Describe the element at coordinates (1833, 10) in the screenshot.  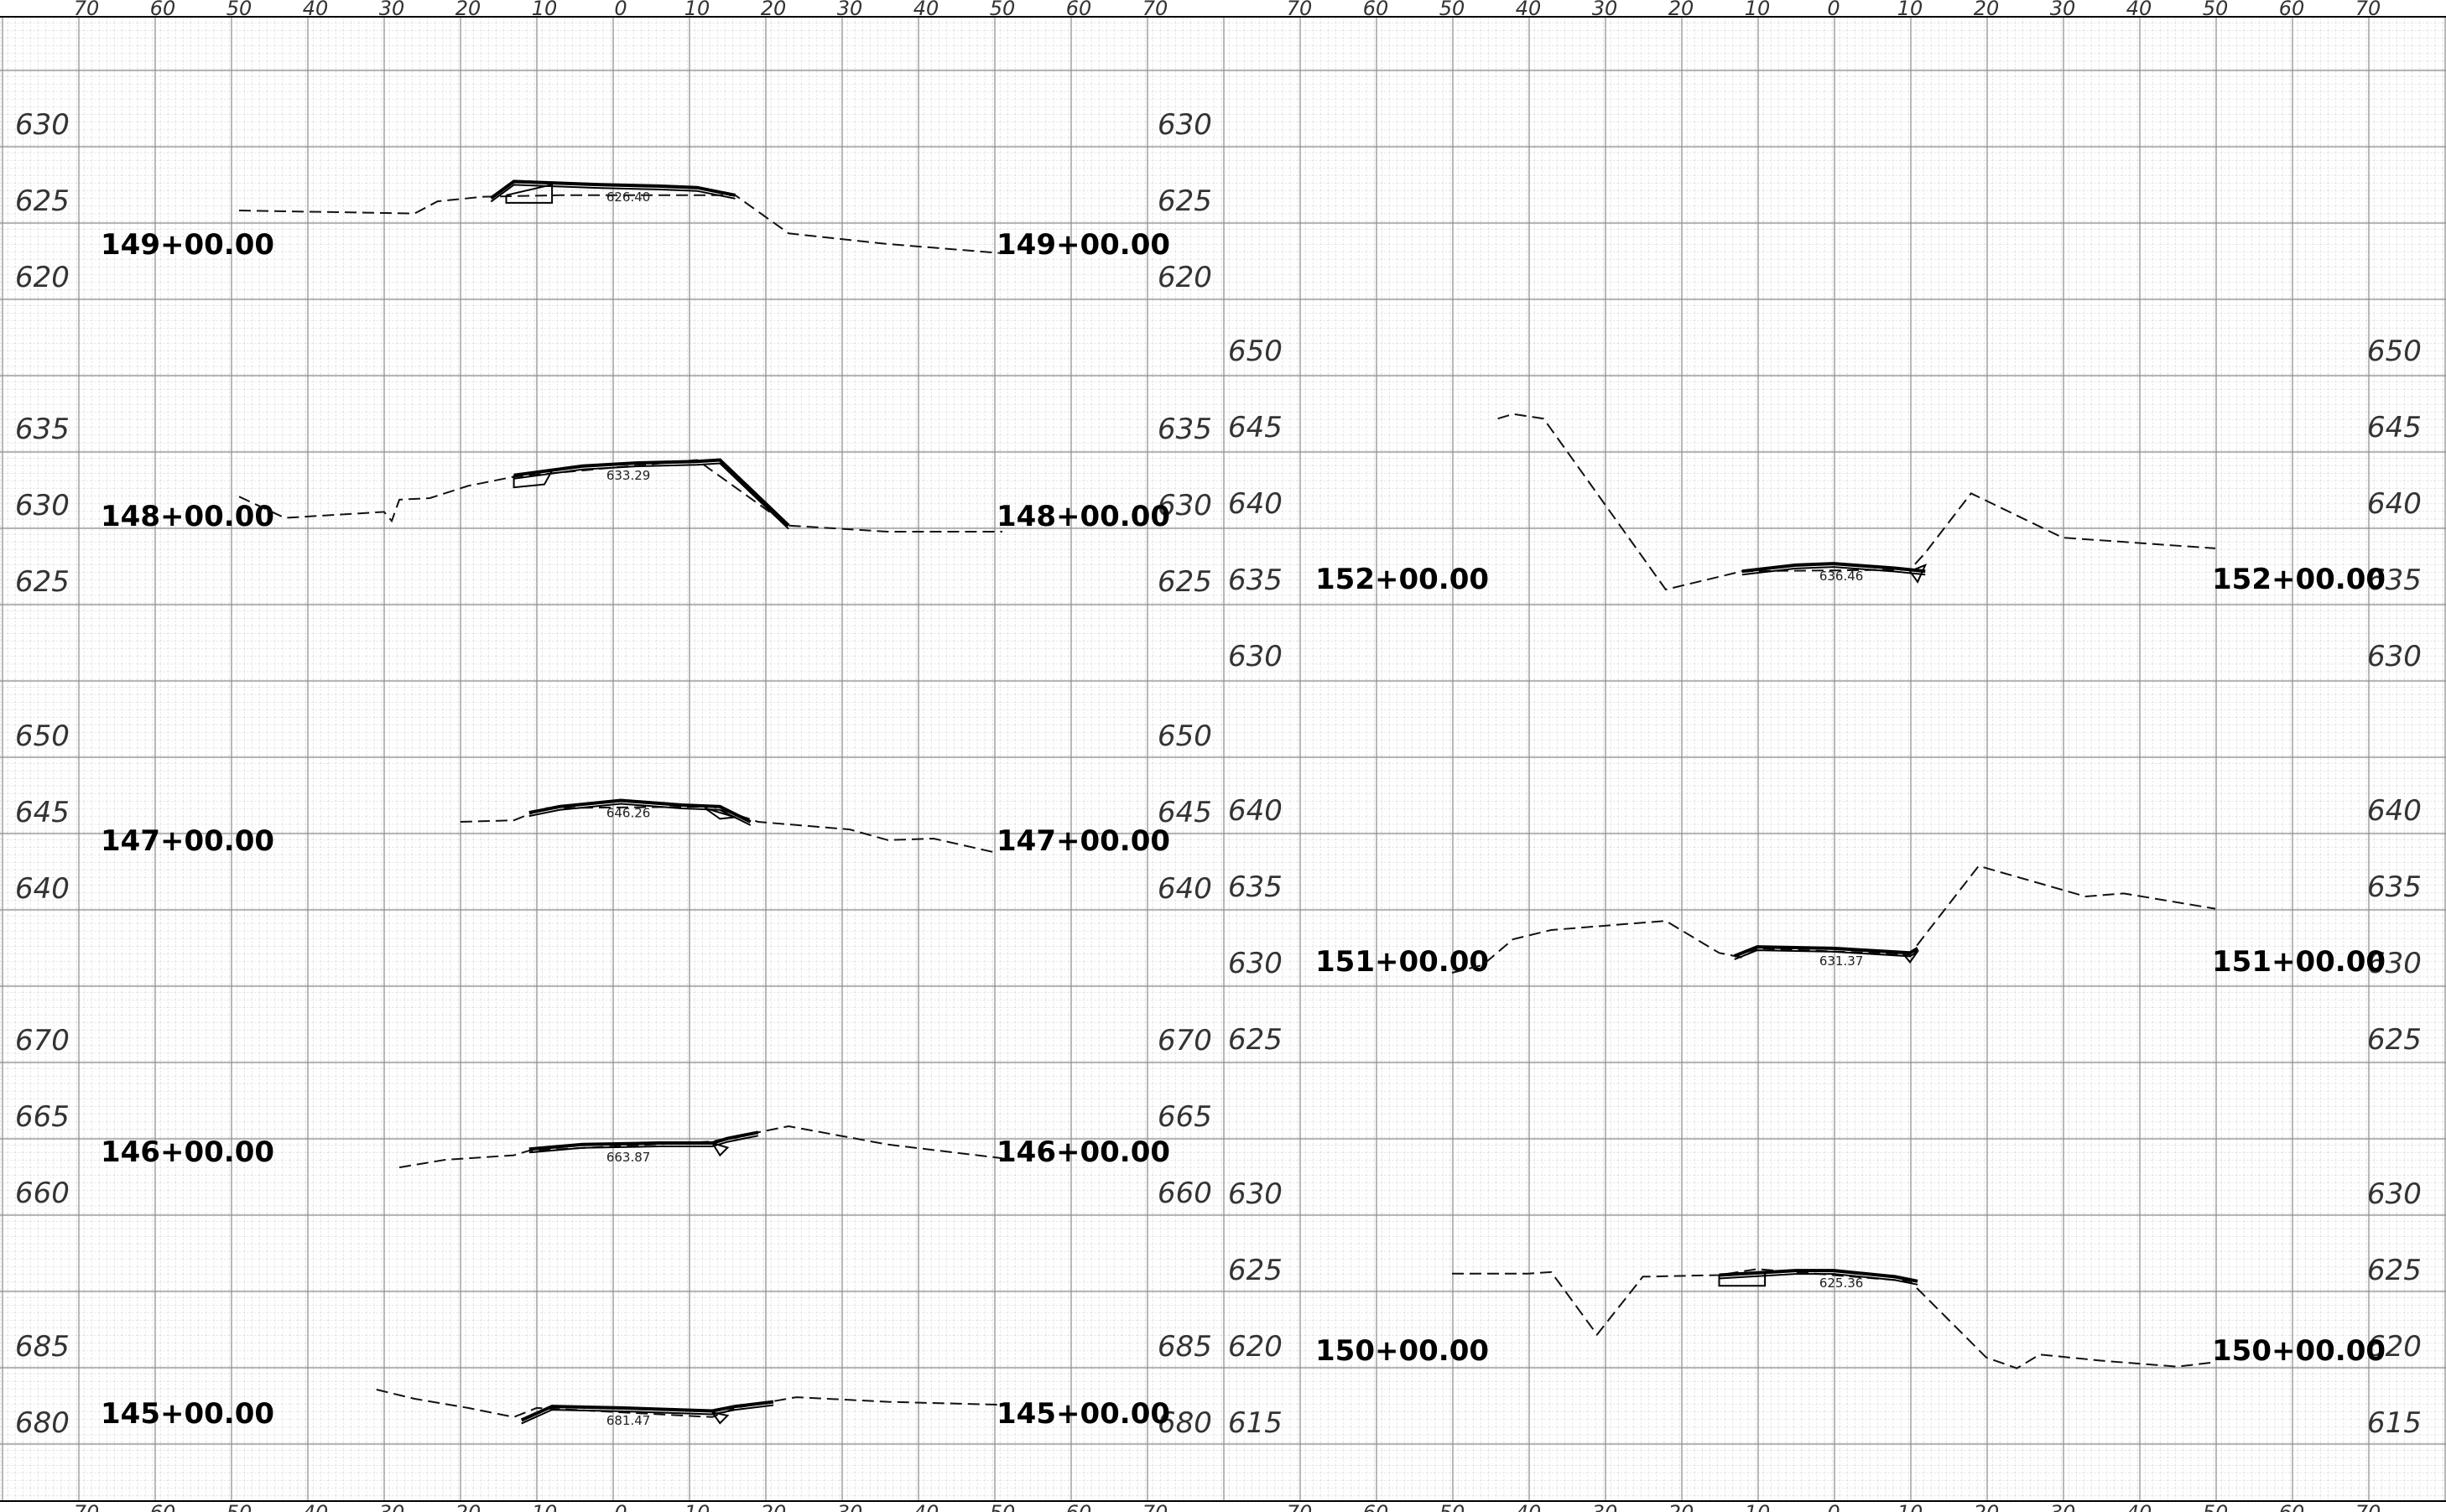
I see `top-offset-tick-label: 0` at that location.